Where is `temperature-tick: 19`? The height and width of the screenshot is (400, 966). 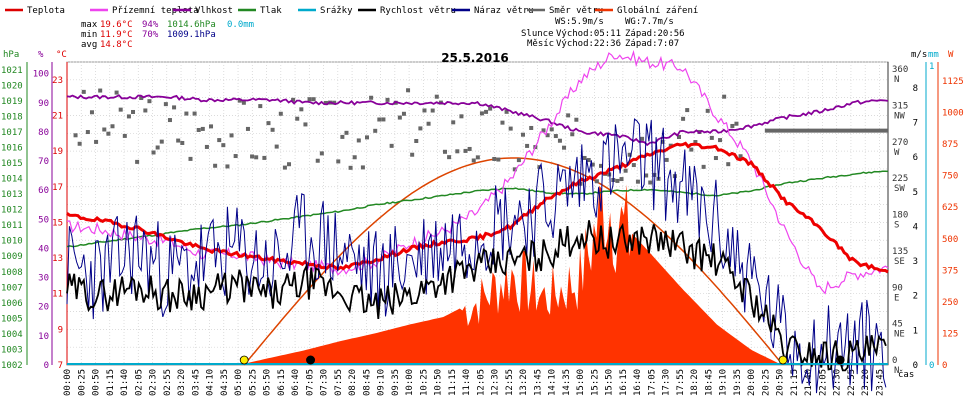
temperature-tick: 19 is located at coordinates (57, 152).